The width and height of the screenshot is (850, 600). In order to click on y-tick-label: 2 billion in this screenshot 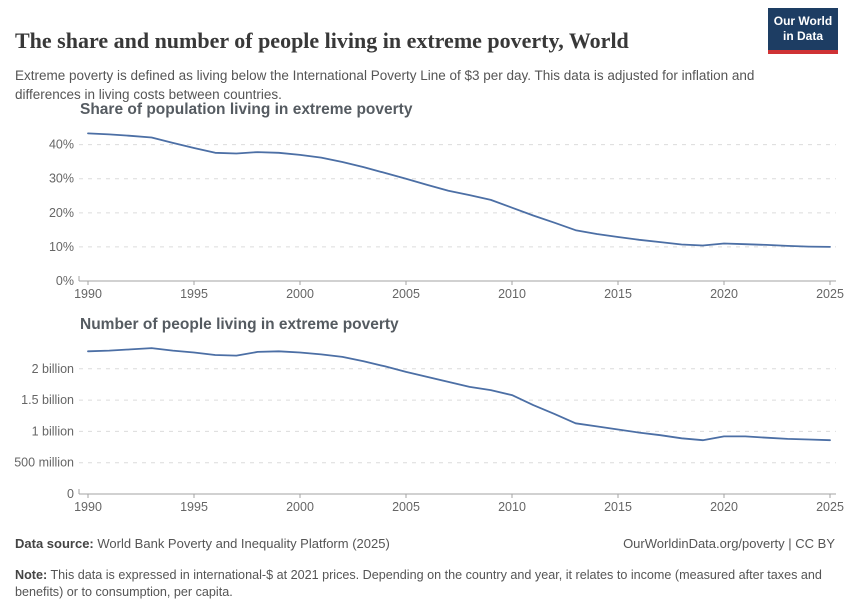, I will do `click(53, 369)`.